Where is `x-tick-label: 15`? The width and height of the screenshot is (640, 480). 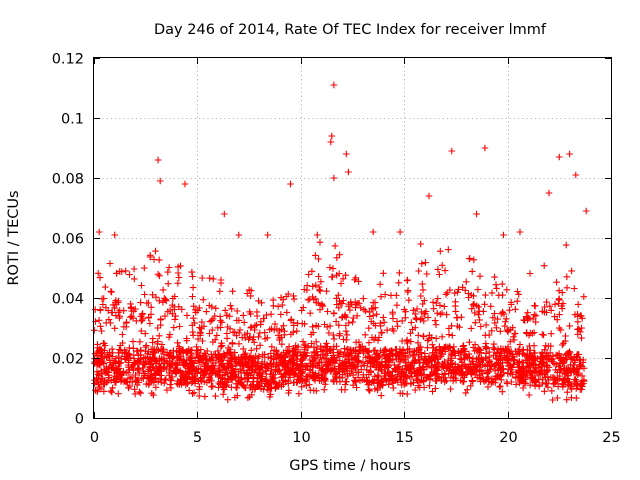 x-tick-label: 15 is located at coordinates (404, 438).